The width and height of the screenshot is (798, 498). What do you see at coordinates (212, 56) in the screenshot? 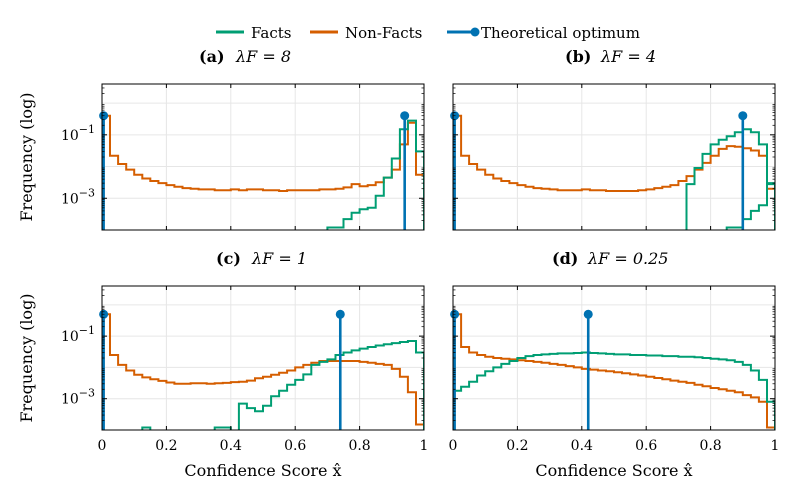
I see `panel-a-title-letter: (a)` at bounding box center [212, 56].